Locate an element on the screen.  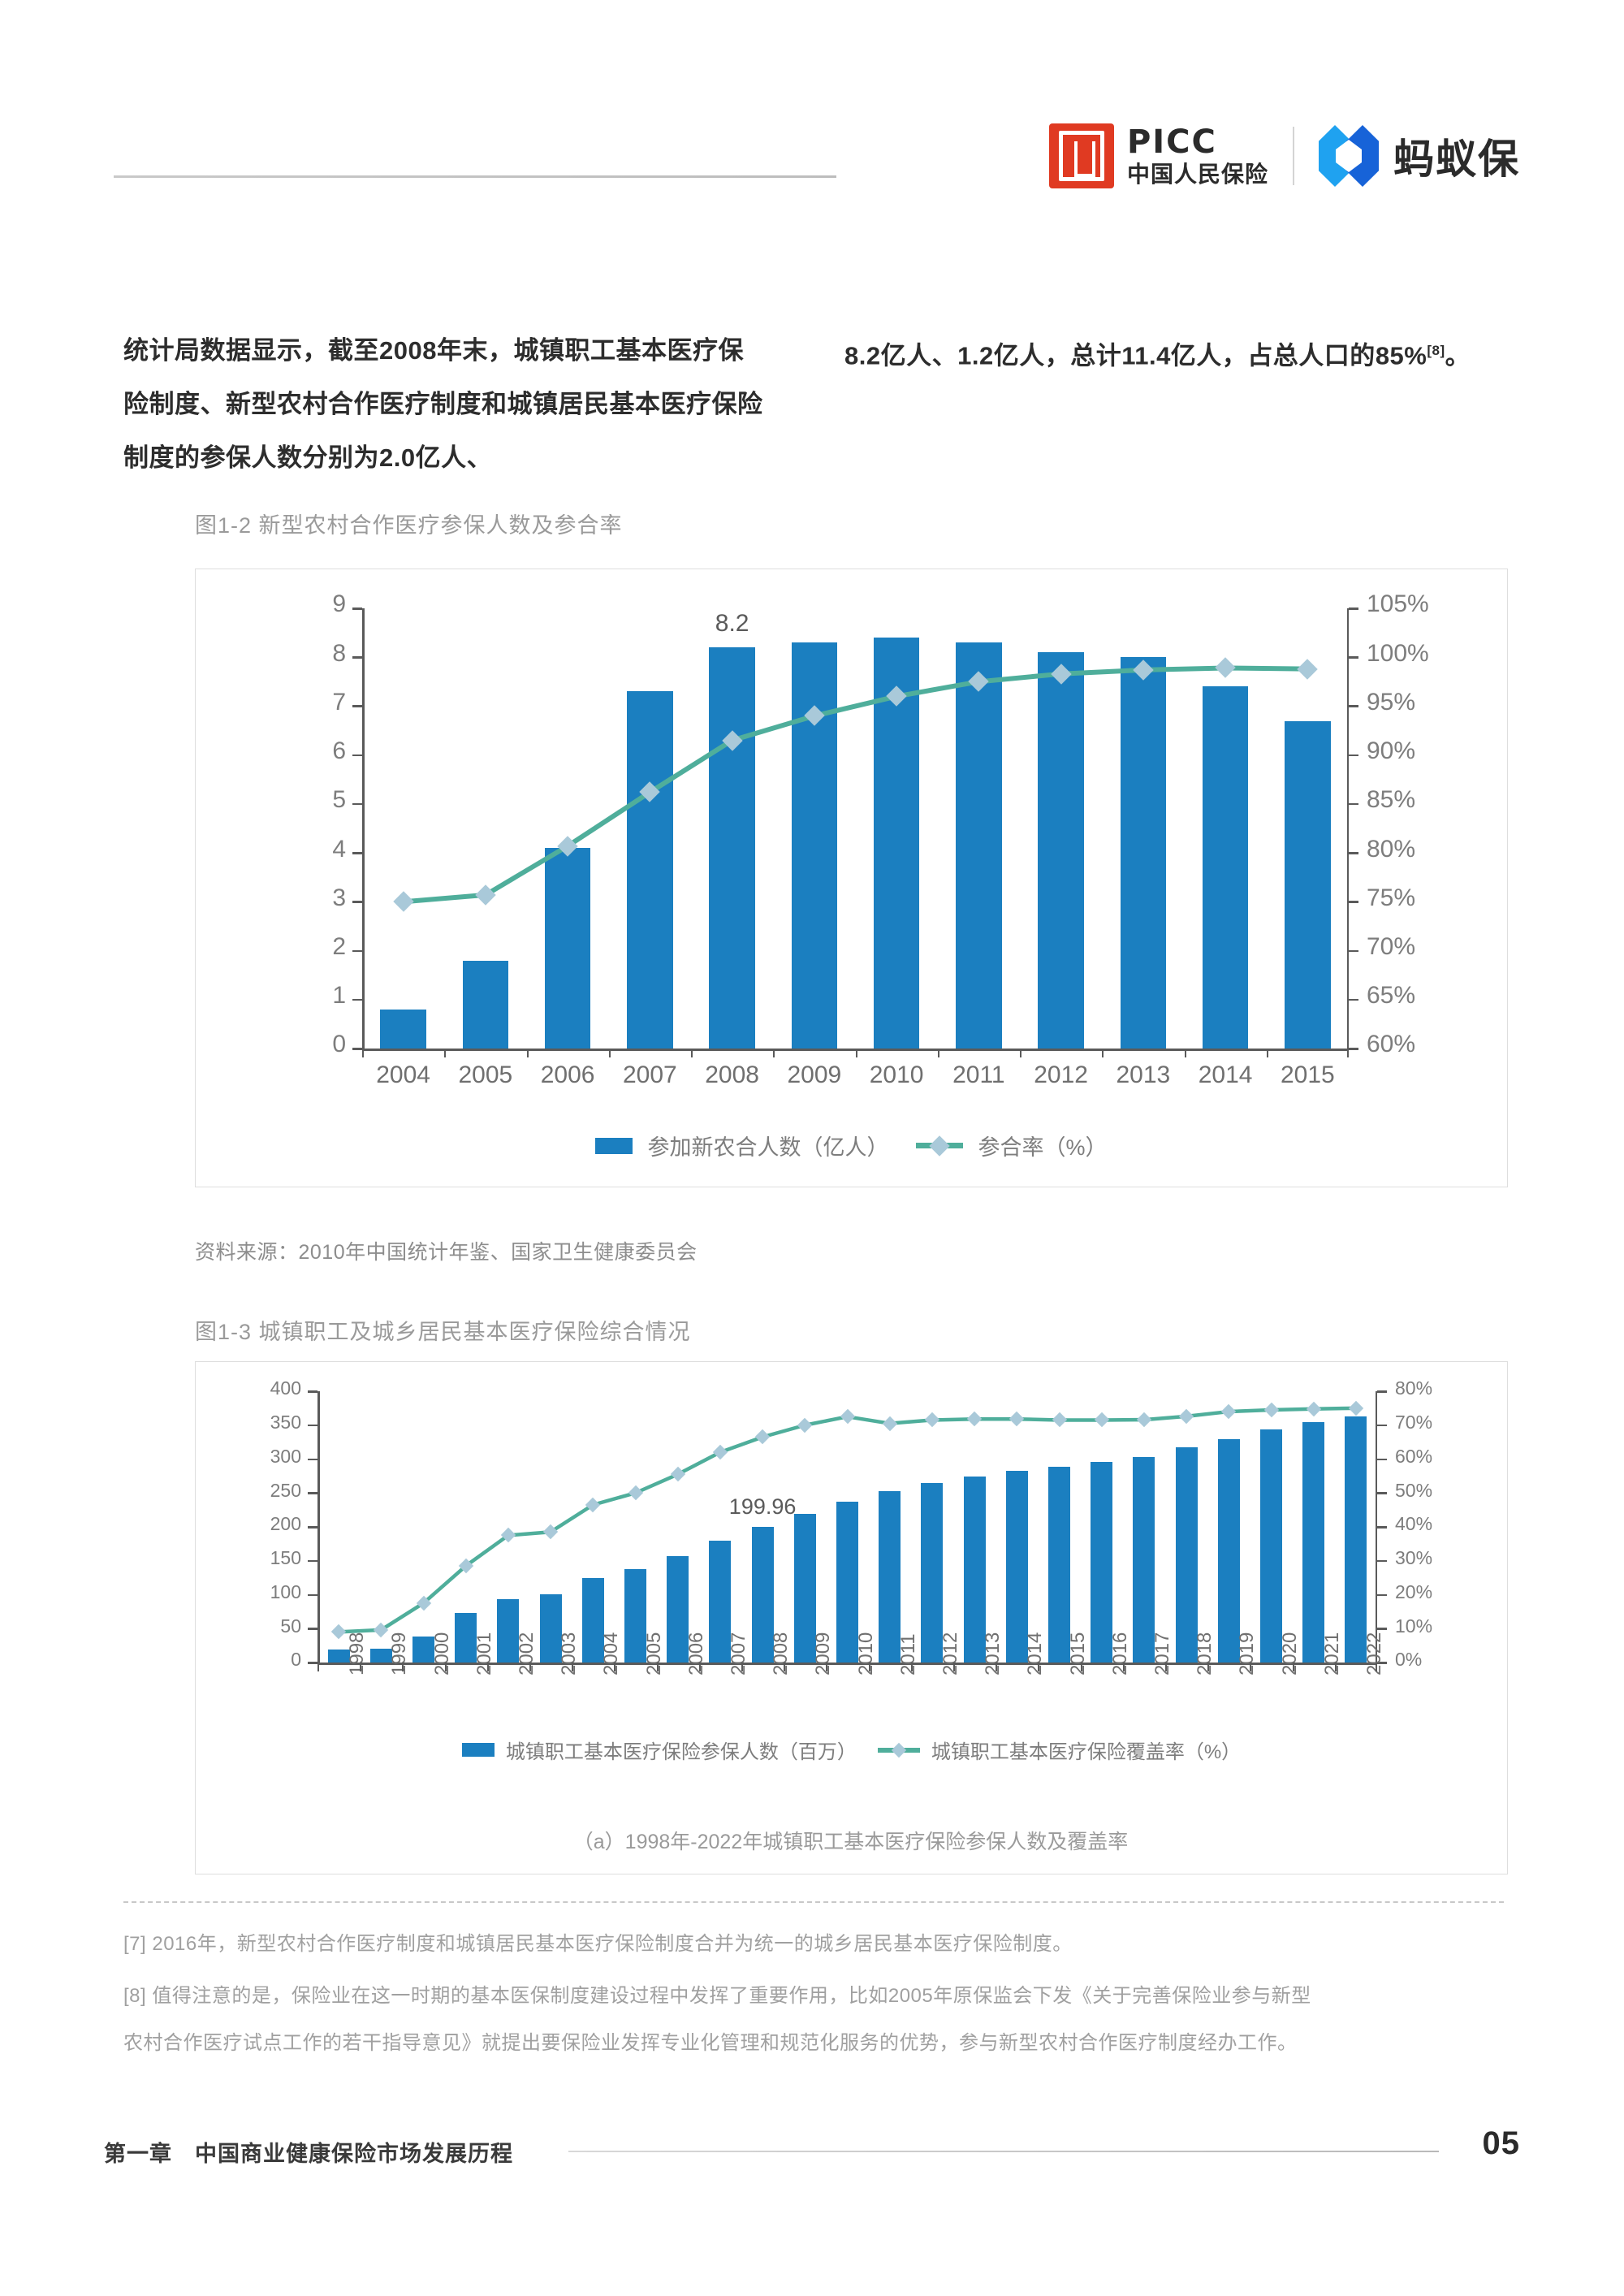
legend-label: 城镇职工基本医疗保险参保人数（百万） is located at coordinates (681, 1752).